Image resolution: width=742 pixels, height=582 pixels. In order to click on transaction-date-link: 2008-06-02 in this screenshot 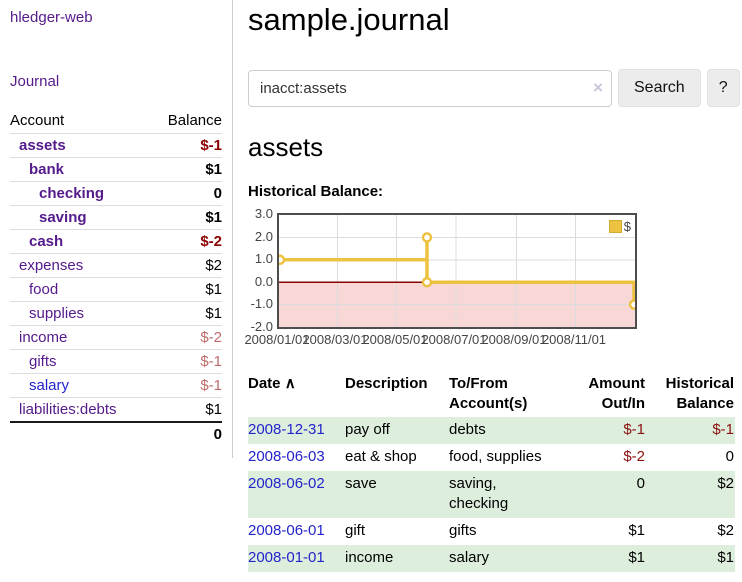, I will do `click(286, 483)`.